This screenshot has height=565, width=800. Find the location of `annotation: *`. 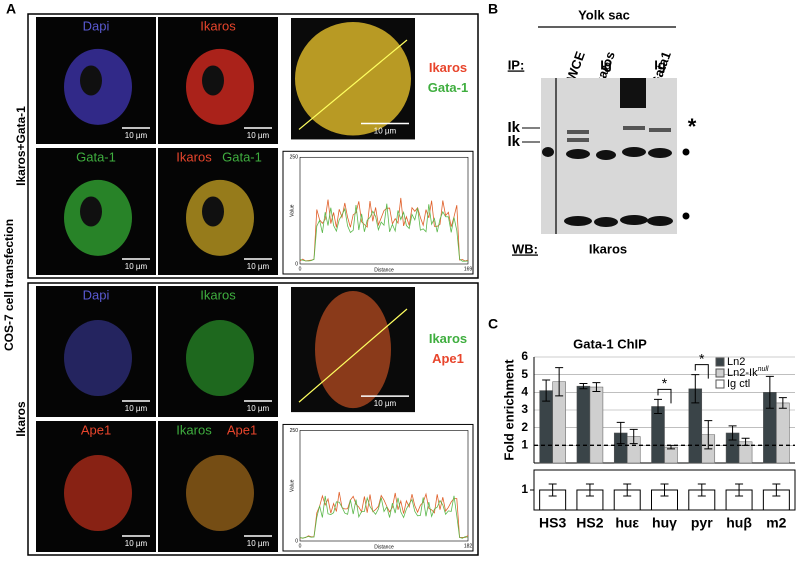

annotation: * is located at coordinates (702, 358).